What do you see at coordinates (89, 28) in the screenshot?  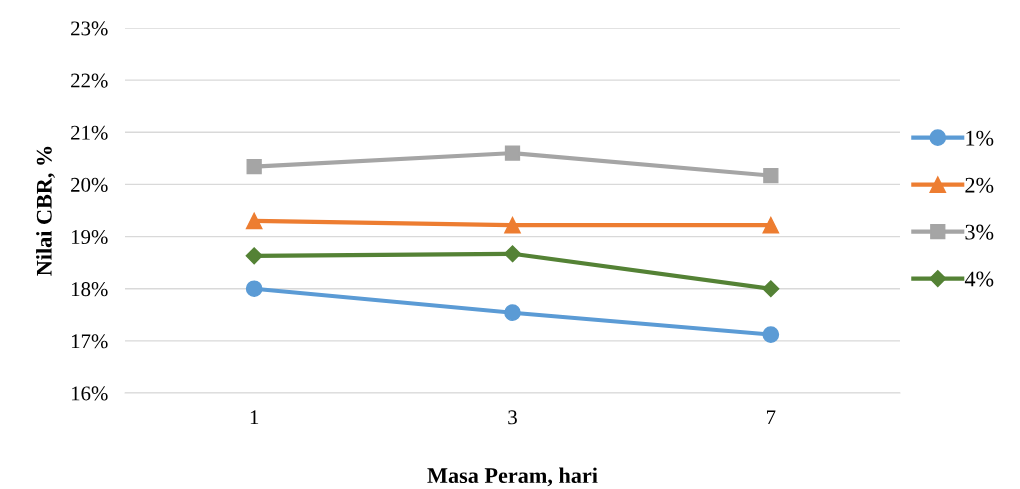 I see `y-tick-label: 23%` at bounding box center [89, 28].